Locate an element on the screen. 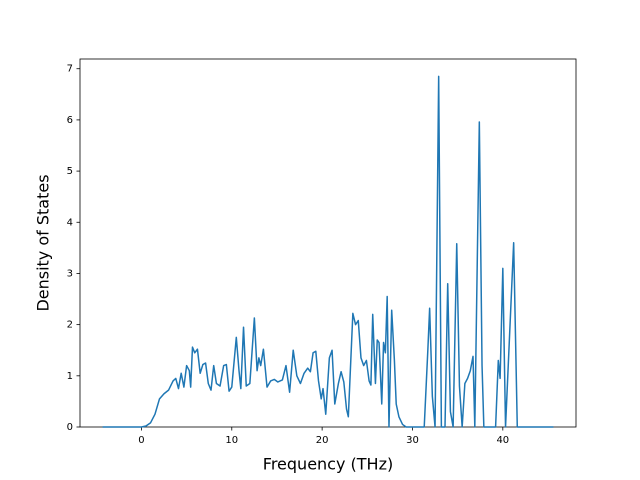 The height and width of the screenshot is (480, 640). x-tick-label: 10 is located at coordinates (231, 440).